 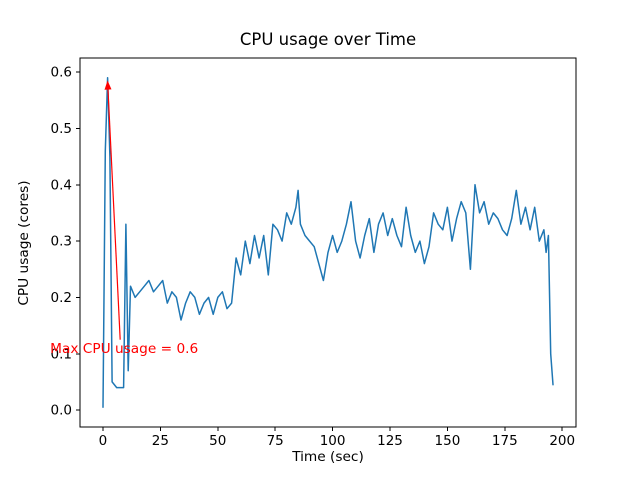 What do you see at coordinates (61, 73) in the screenshot?
I see `y-tick-label: 0.6` at bounding box center [61, 73].